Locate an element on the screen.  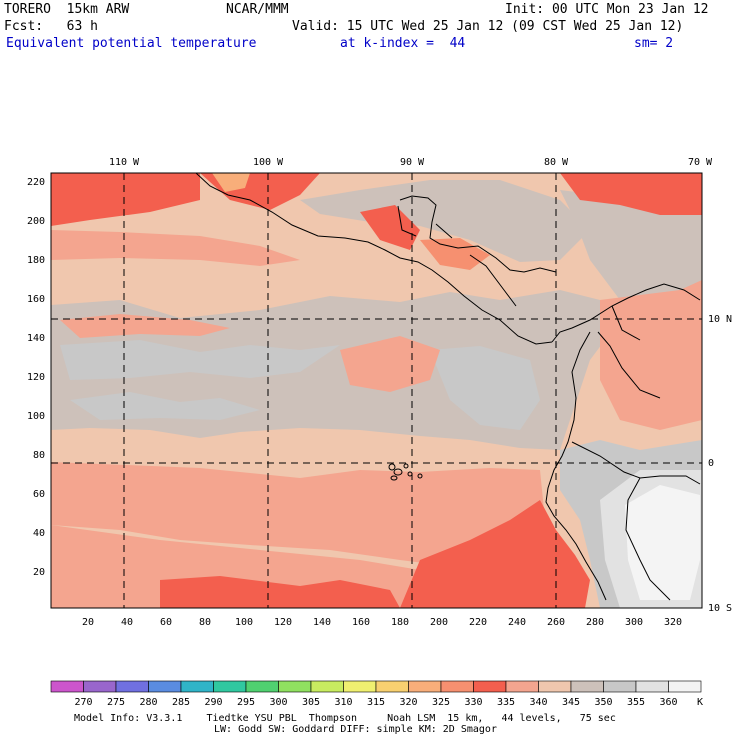
y-tick: 80 is located at coordinates (39, 455).